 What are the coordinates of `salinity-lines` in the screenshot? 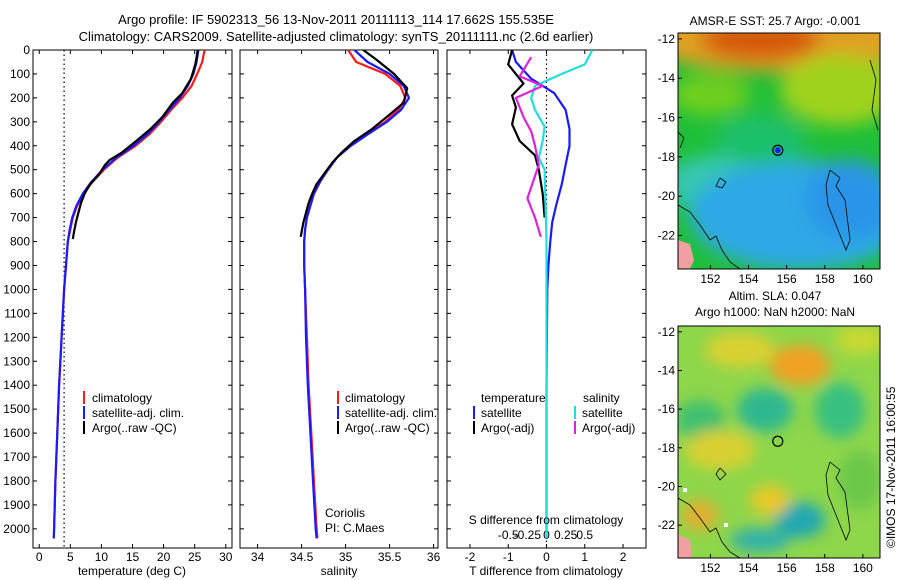 It's located at (355, 294).